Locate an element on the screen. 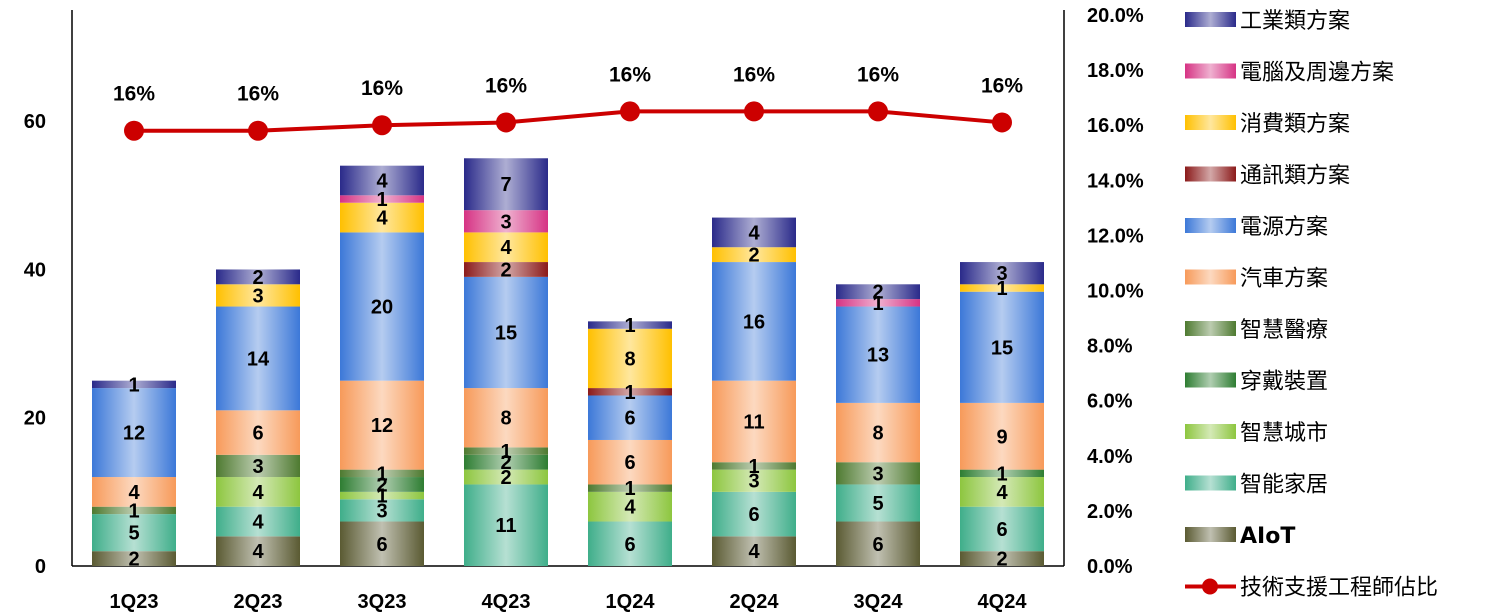 The image size is (1494, 616). y2-tick-label: 16.0% is located at coordinates (1115, 126).